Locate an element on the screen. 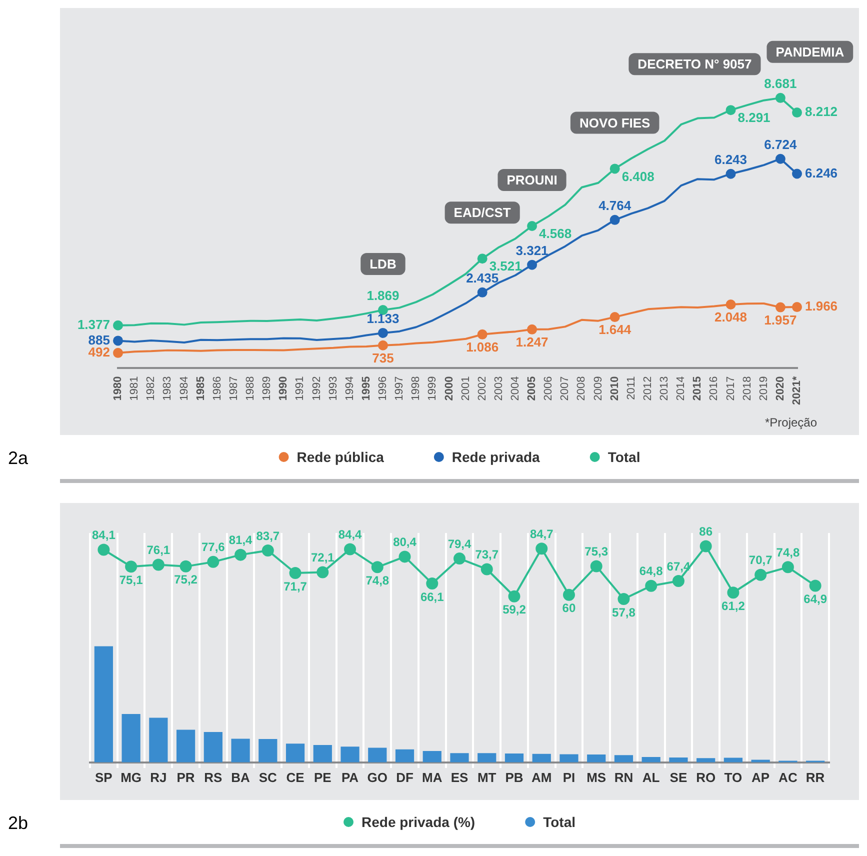  x-tick-label: 2006 is located at coordinates (548, 388).